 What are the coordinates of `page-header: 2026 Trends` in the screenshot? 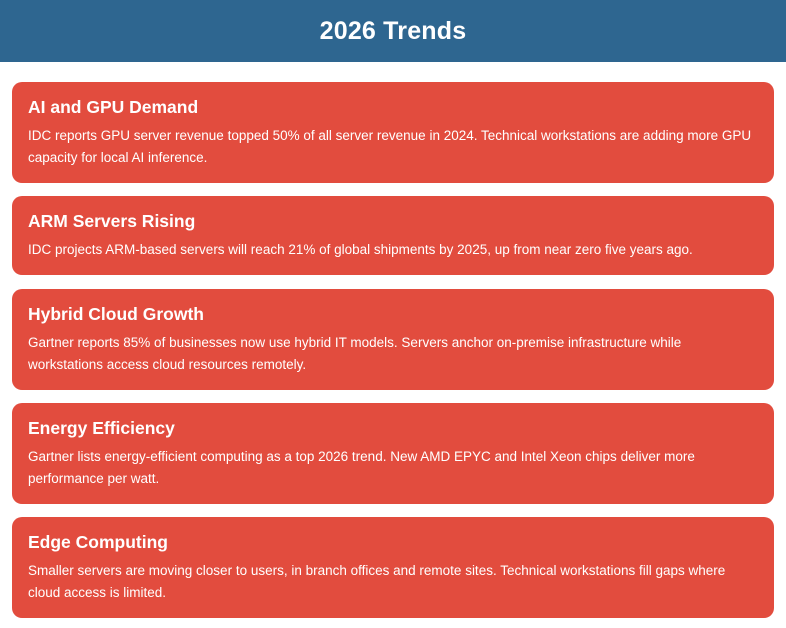 It's located at (393, 31).